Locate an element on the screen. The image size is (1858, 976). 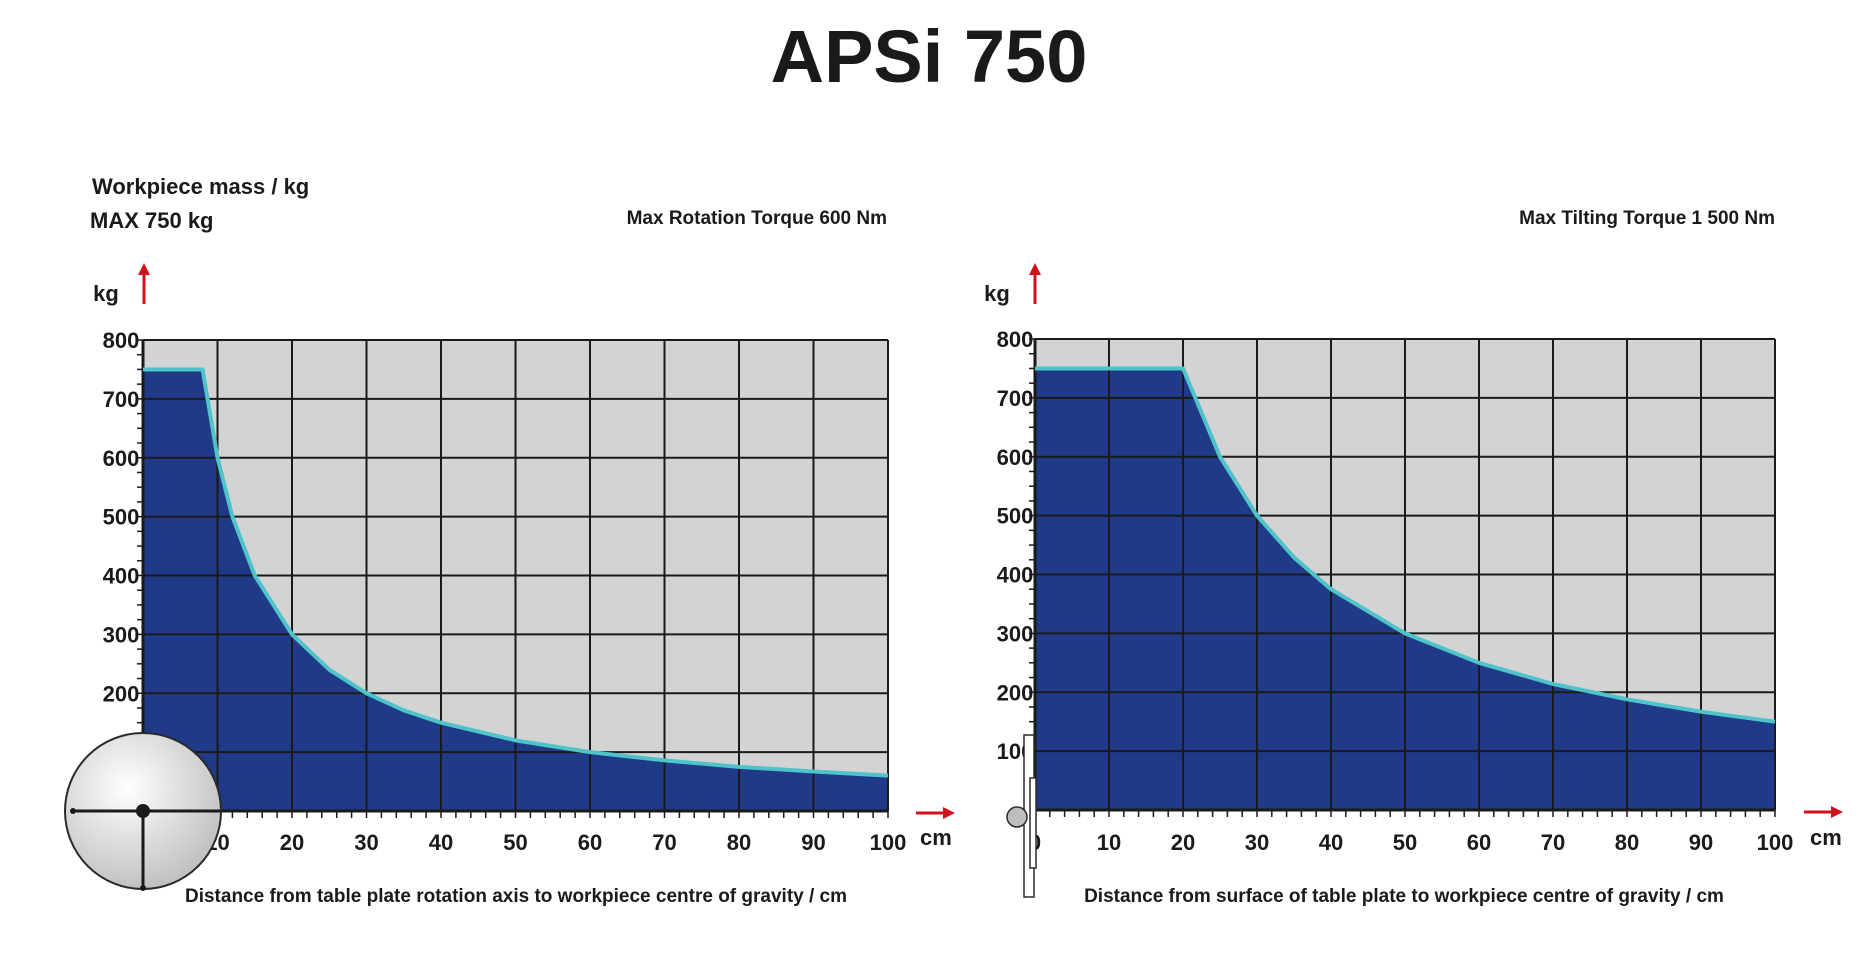
capacity-curve is located at coordinates (1405, 545).